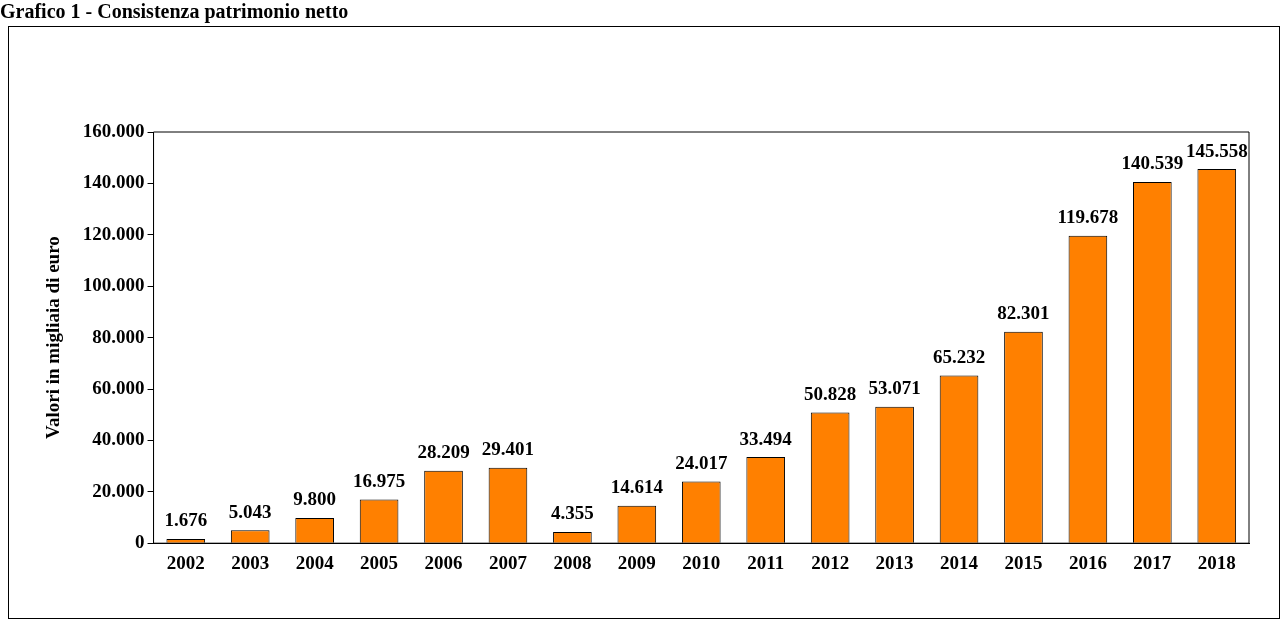 The height and width of the screenshot is (621, 1282). I want to click on data-label: 1.676, so click(186, 520).